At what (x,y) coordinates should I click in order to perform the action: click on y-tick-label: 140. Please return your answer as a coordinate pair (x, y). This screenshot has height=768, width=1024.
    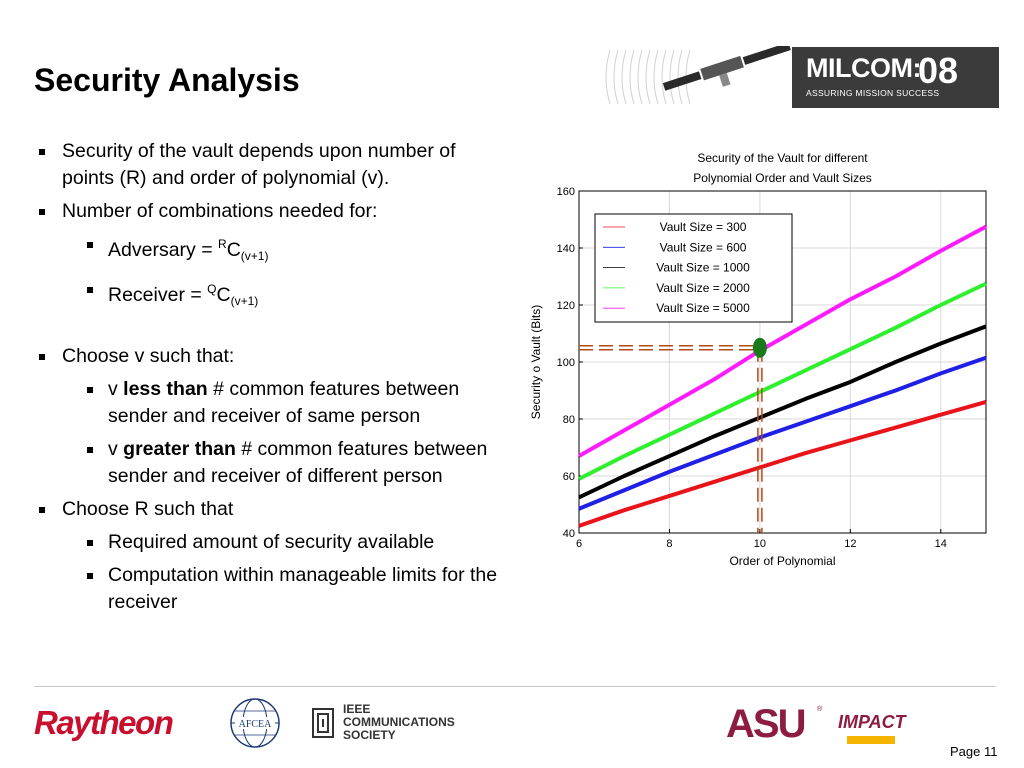
    Looking at the image, I should click on (566, 249).